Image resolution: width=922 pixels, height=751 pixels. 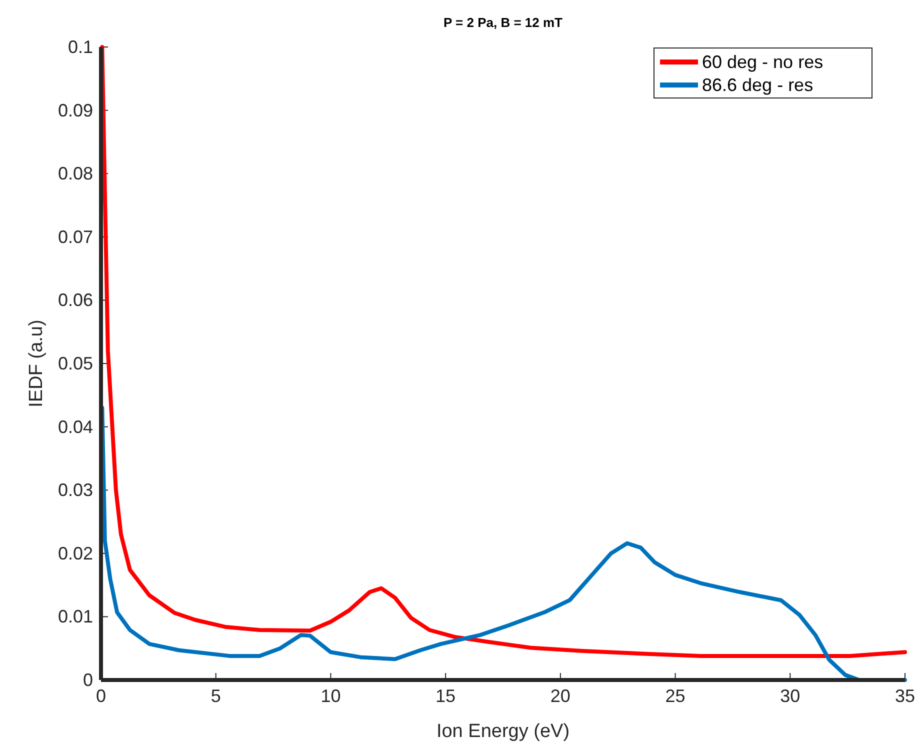 What do you see at coordinates (560, 696) in the screenshot?
I see `x-tick-label: 20` at bounding box center [560, 696].